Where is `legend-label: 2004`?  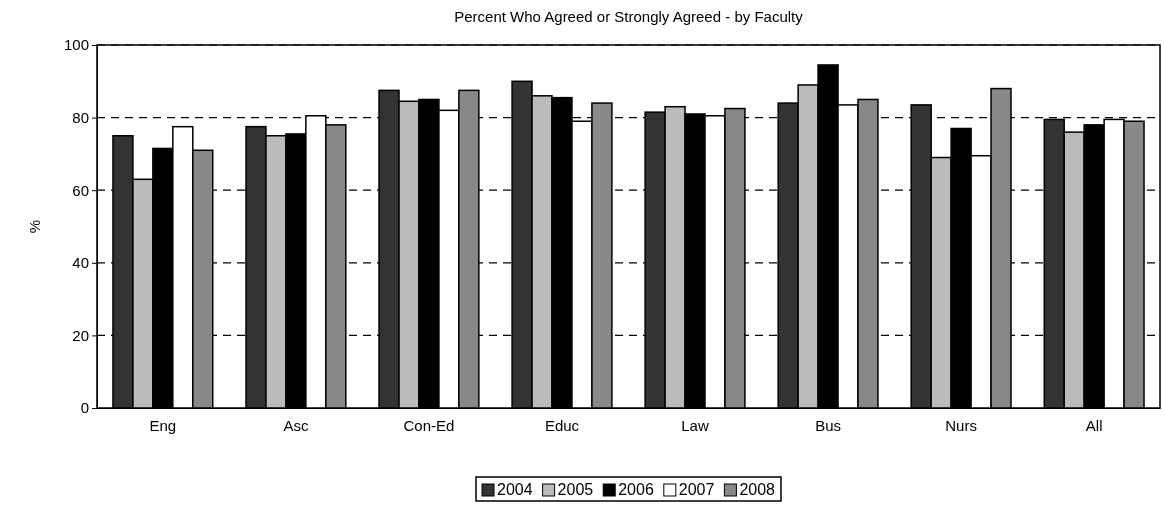
legend-label: 2004 is located at coordinates (515, 489).